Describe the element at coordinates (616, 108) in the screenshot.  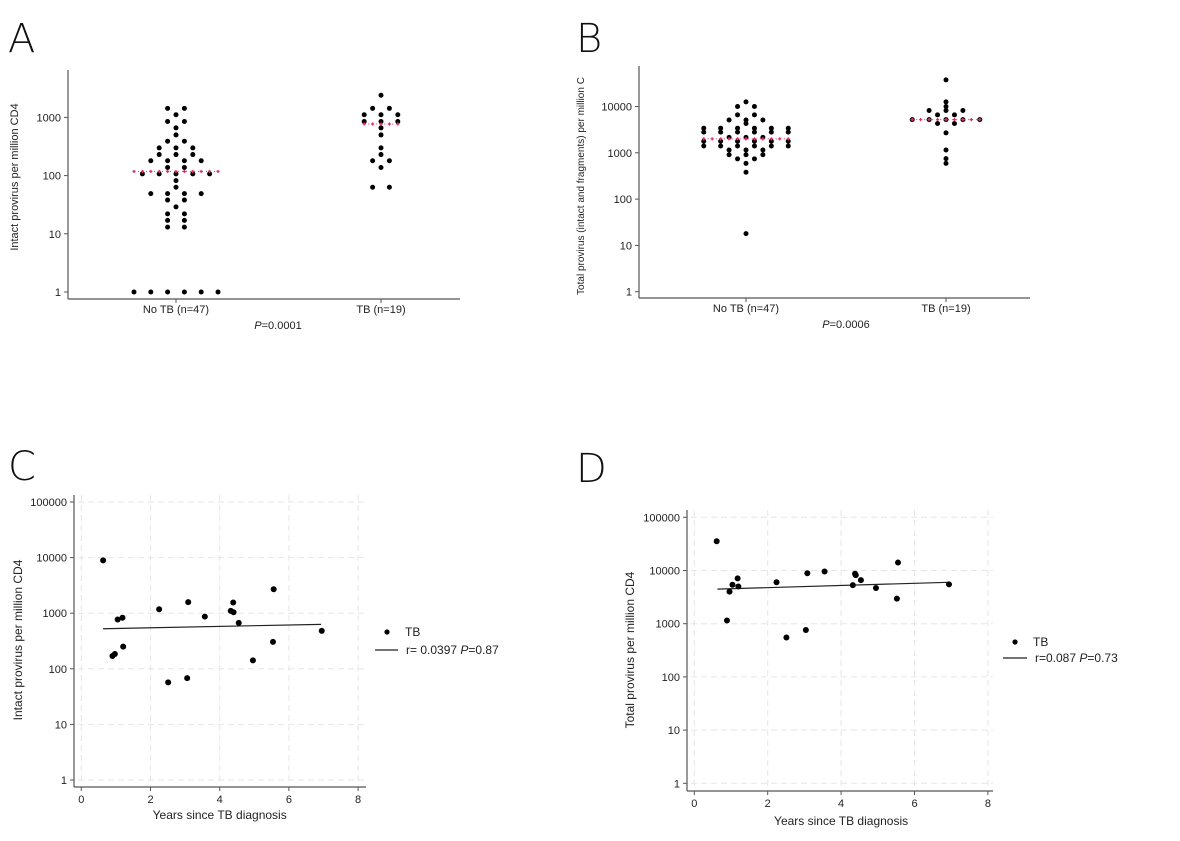
I see `y-tick-label: 10000` at that location.